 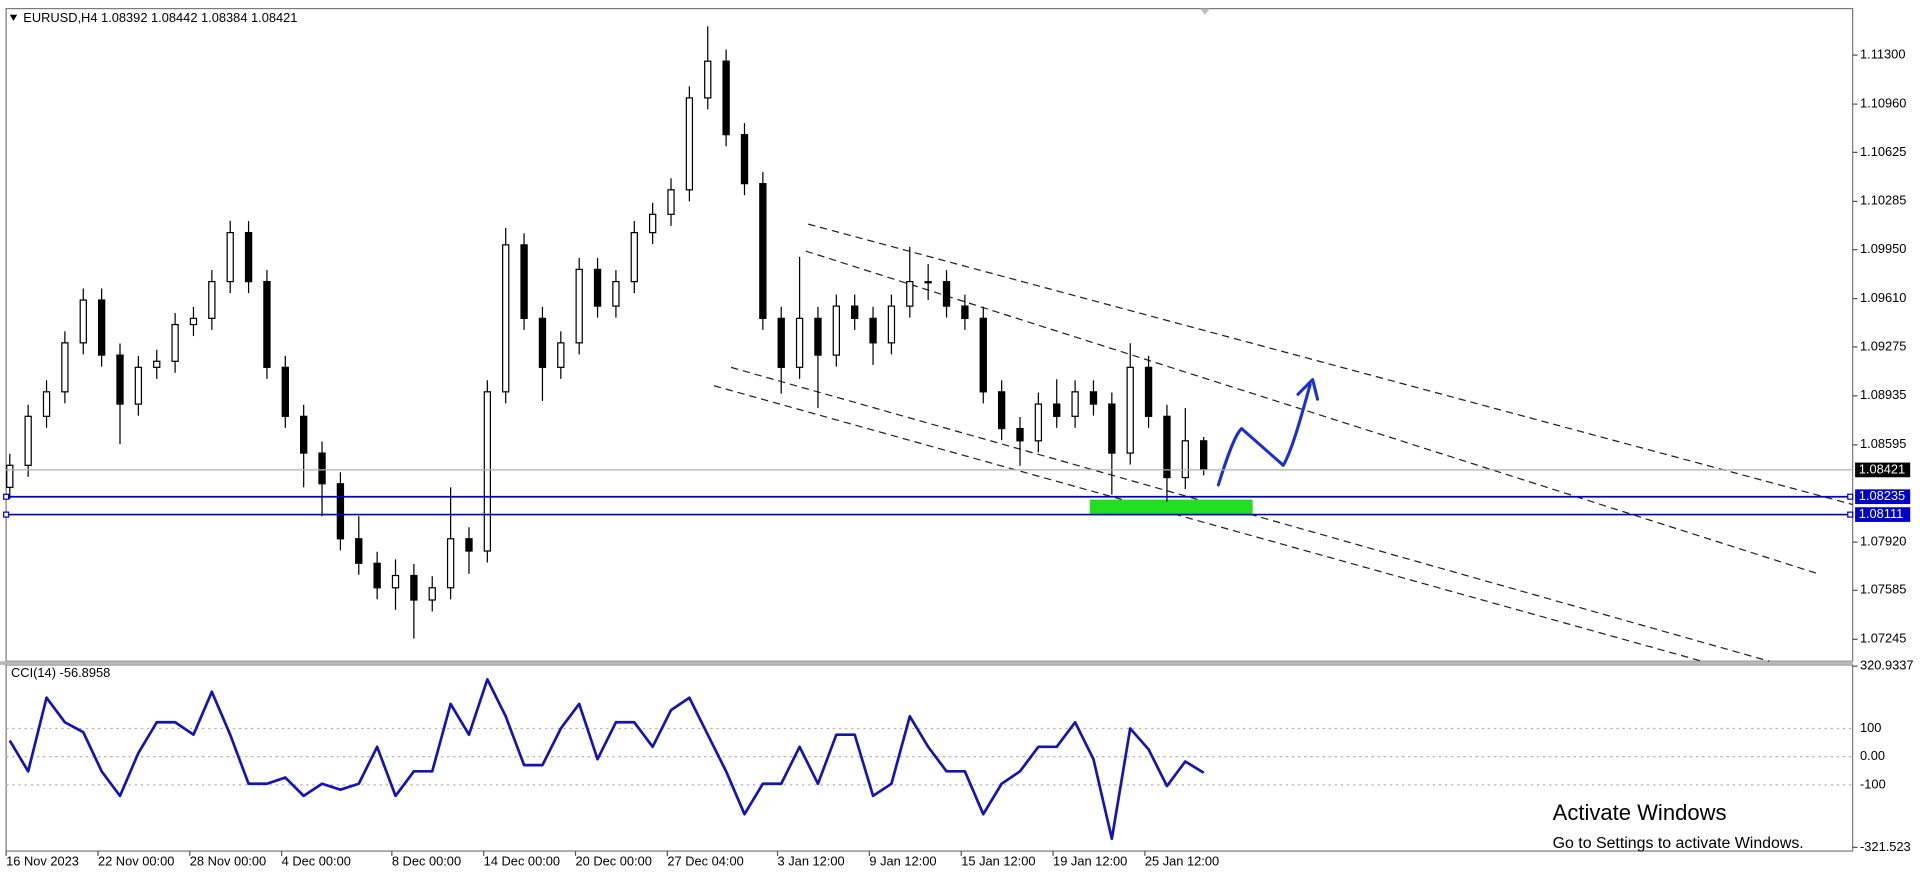 What do you see at coordinates (1090, 860) in the screenshot?
I see `x-tick-label: 19 Jan 12:00` at bounding box center [1090, 860].